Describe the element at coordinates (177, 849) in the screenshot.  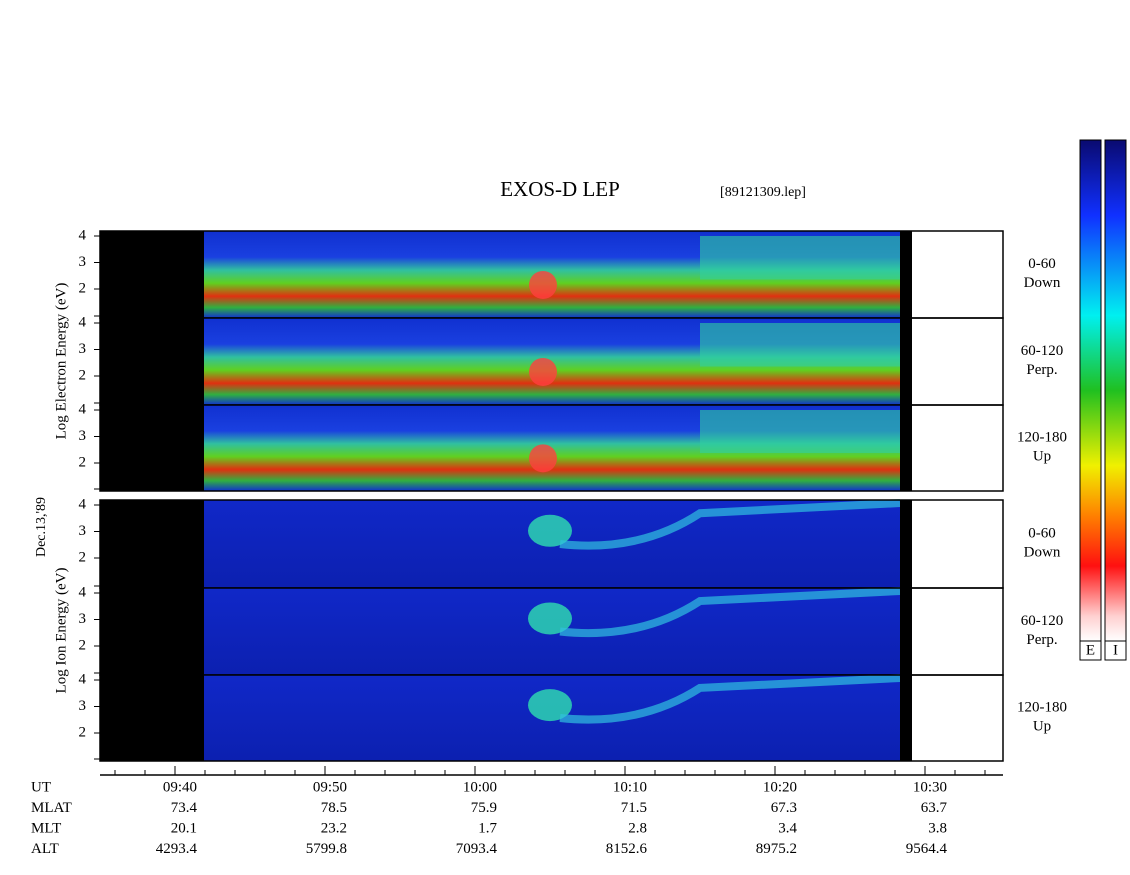
I see `row-value: 4293.4` at that location.